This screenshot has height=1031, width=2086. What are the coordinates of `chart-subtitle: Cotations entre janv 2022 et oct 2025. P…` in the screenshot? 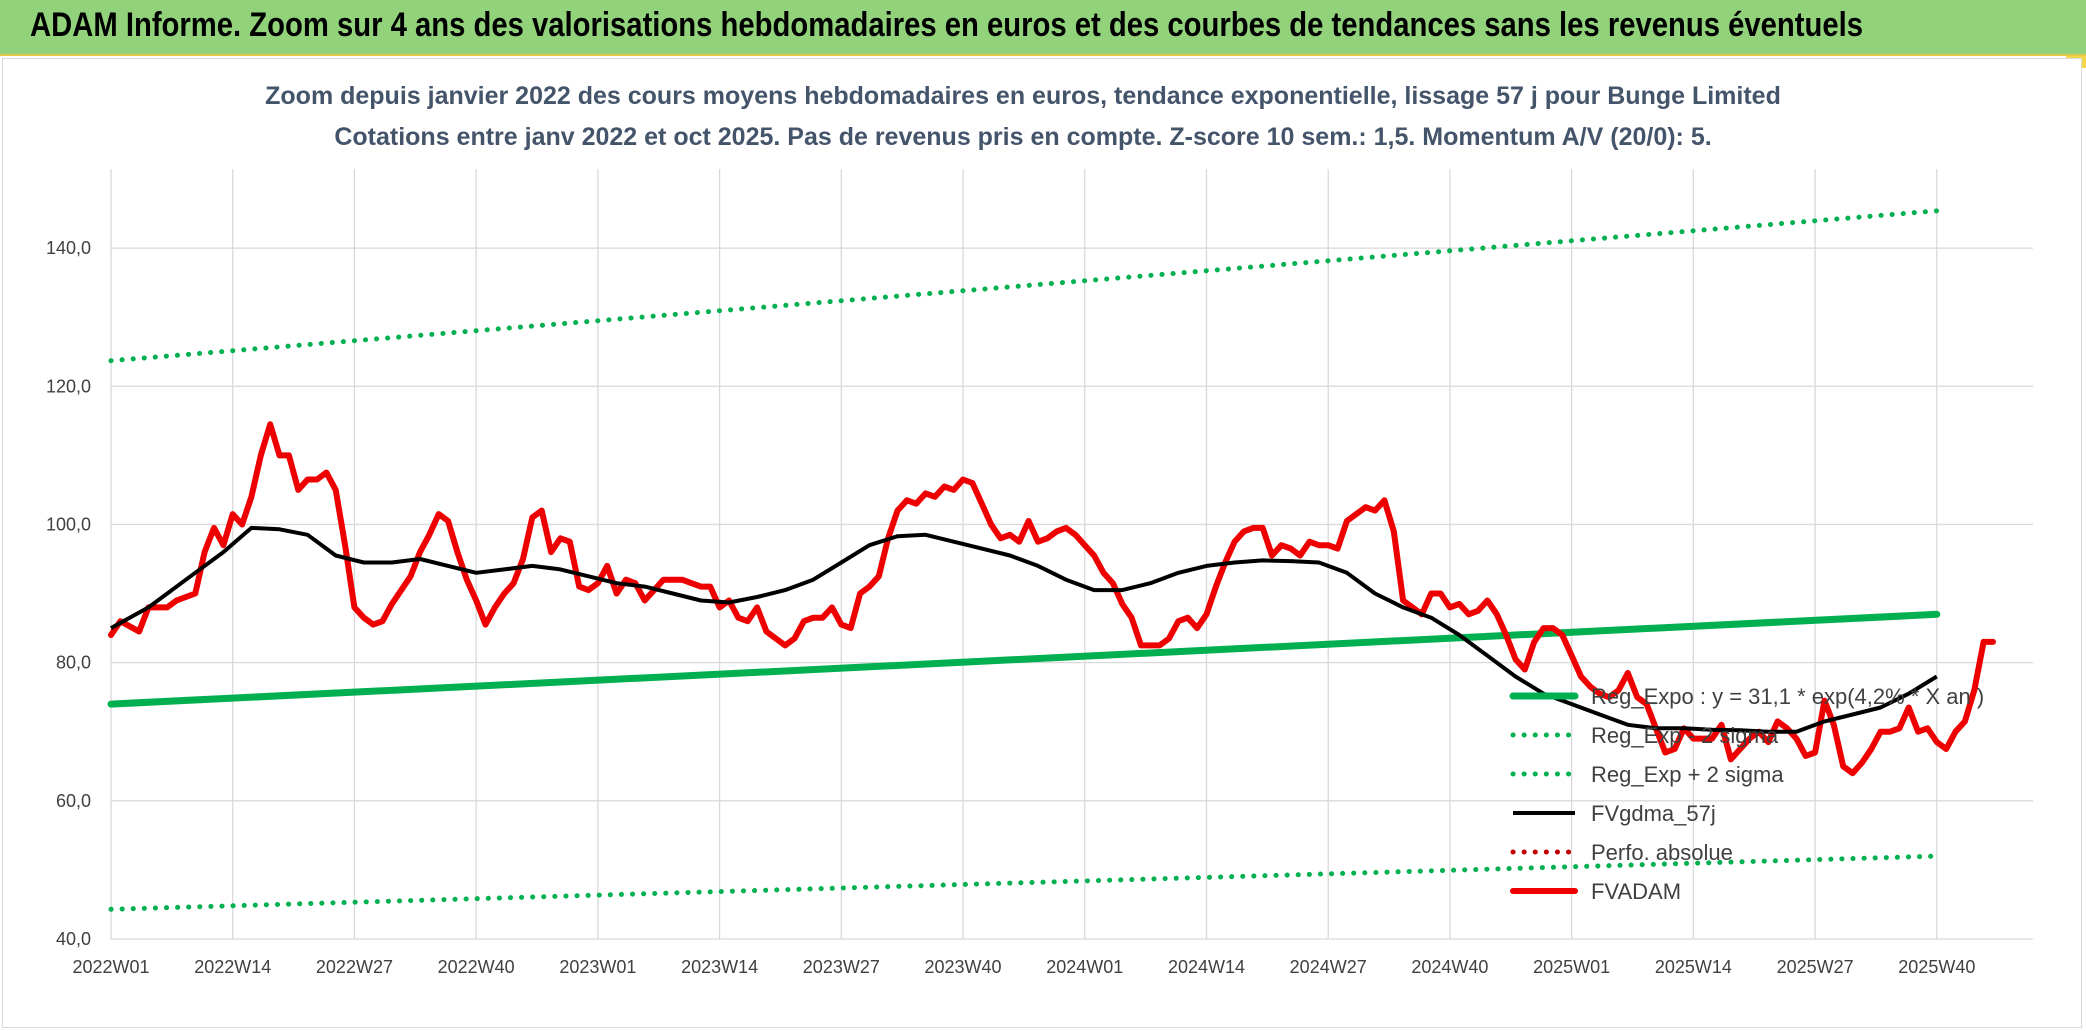 It's located at (1022, 137).